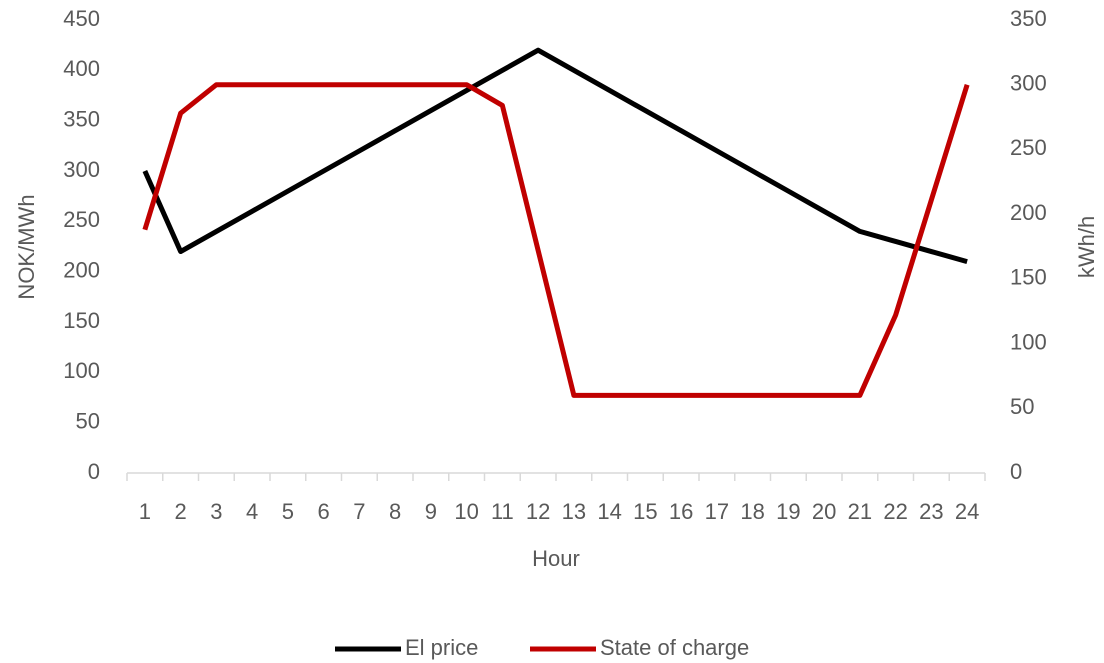  I want to click on y2-axis-title: kWh/h, so click(1086, 247).